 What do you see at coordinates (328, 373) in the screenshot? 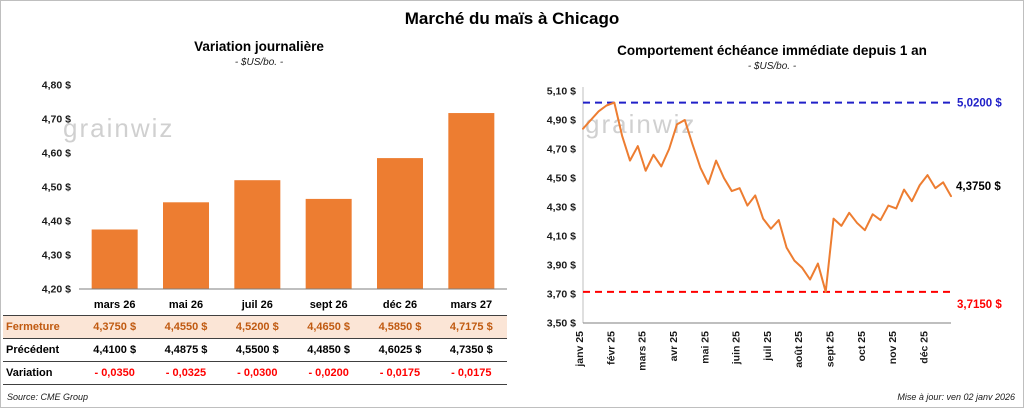
I see `variation-value: - 0,0200` at bounding box center [328, 373].